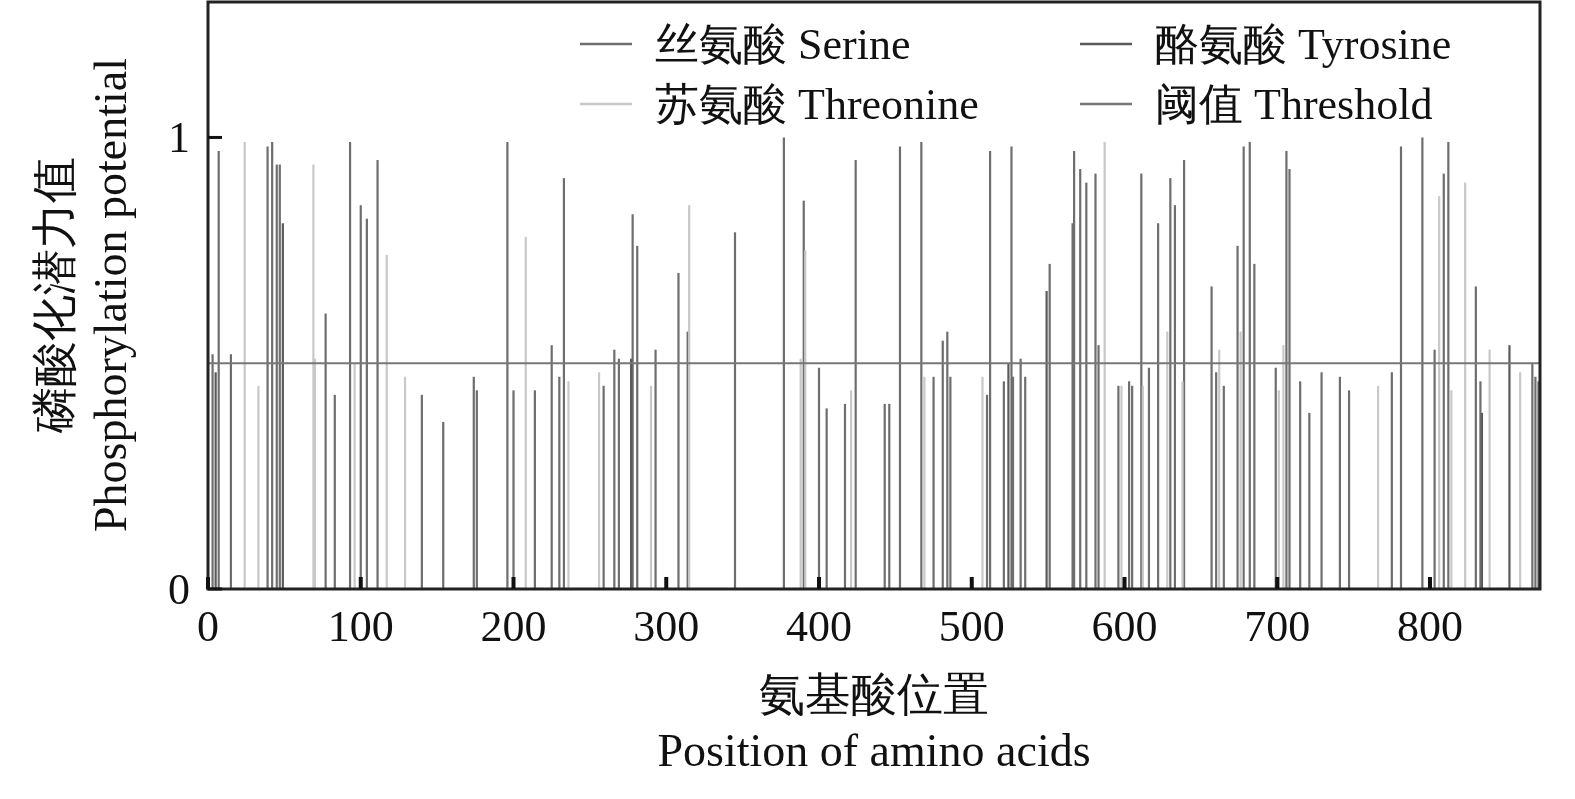 This screenshot has width=1575, height=799. What do you see at coordinates (874, 722) in the screenshot?
I see `x-axis-title: 氨基酸位置 Position of amino acids` at bounding box center [874, 722].